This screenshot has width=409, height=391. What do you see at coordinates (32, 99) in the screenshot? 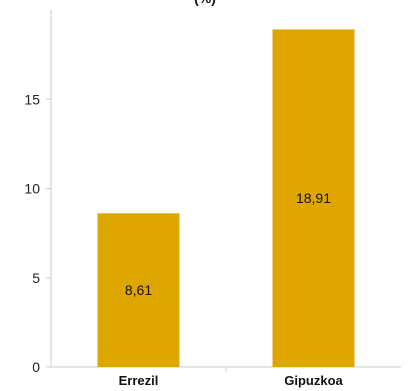
I see `y-tick-label: 15` at bounding box center [32, 99].